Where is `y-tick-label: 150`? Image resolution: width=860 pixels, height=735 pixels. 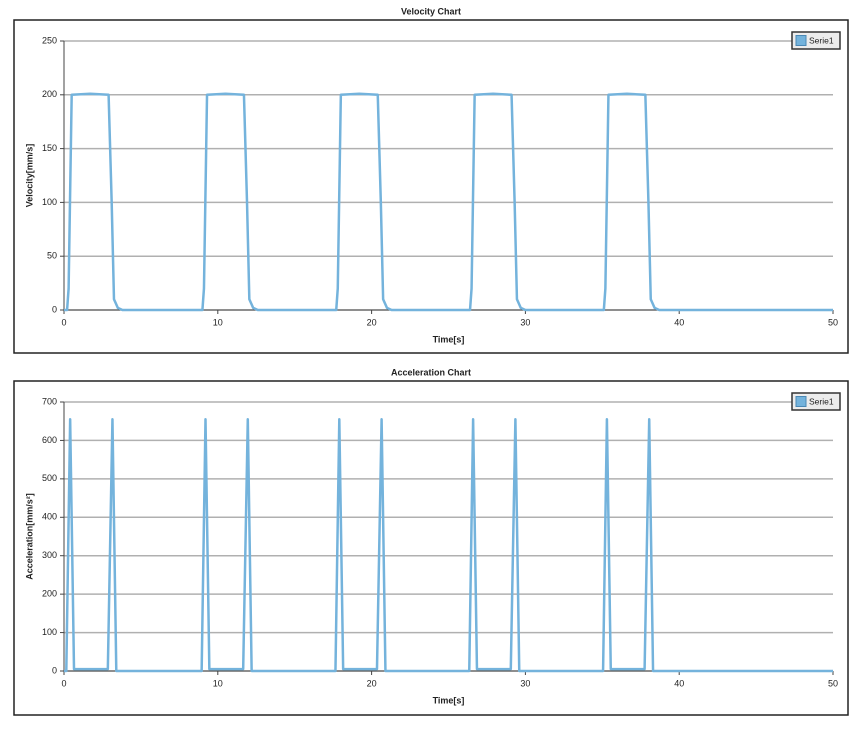
y-tick-label: 150 is located at coordinates (49, 148).